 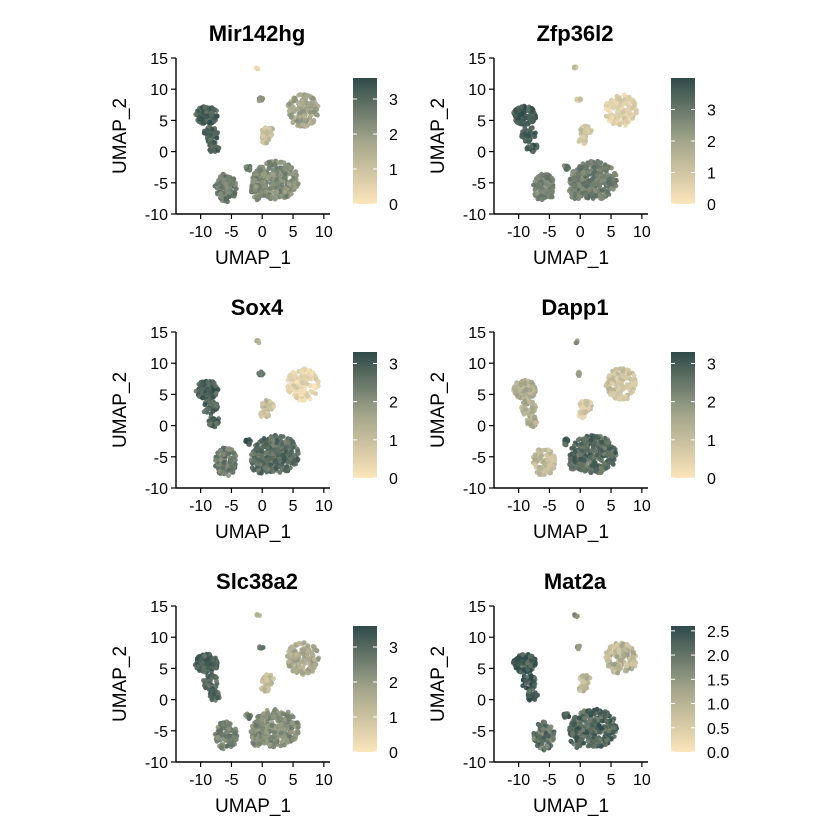 I want to click on scatter-points, so click(x=574, y=682).